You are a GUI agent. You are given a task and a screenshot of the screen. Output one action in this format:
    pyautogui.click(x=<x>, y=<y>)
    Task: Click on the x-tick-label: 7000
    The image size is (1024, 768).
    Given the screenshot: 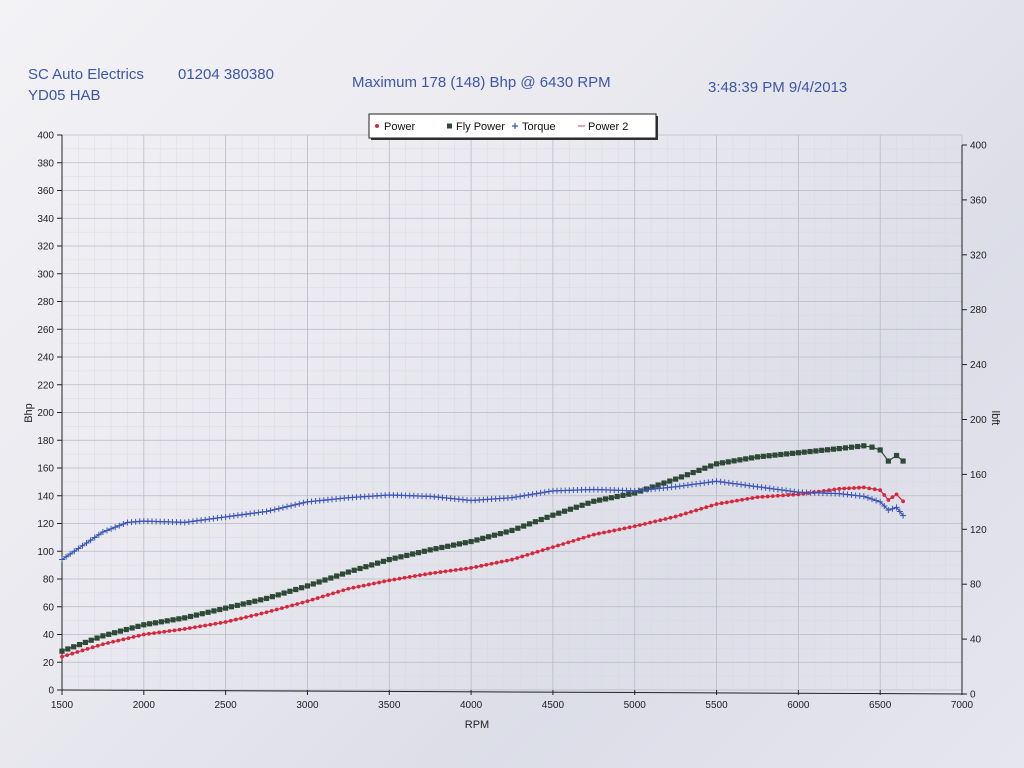 What is the action you would take?
    pyautogui.click(x=962, y=705)
    